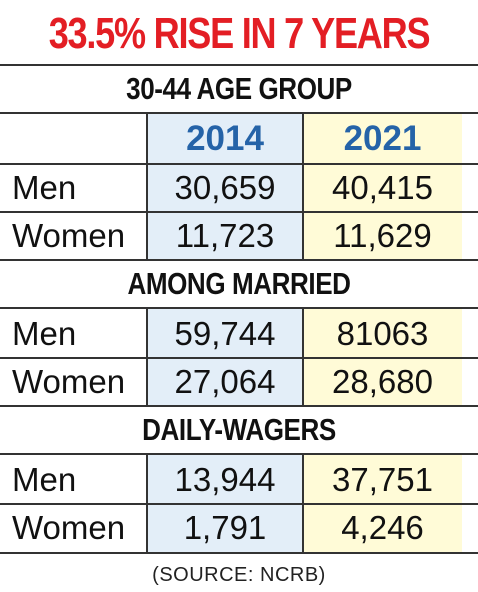  Describe the element at coordinates (225, 479) in the screenshot. I see `table-cell: 13,944` at that location.